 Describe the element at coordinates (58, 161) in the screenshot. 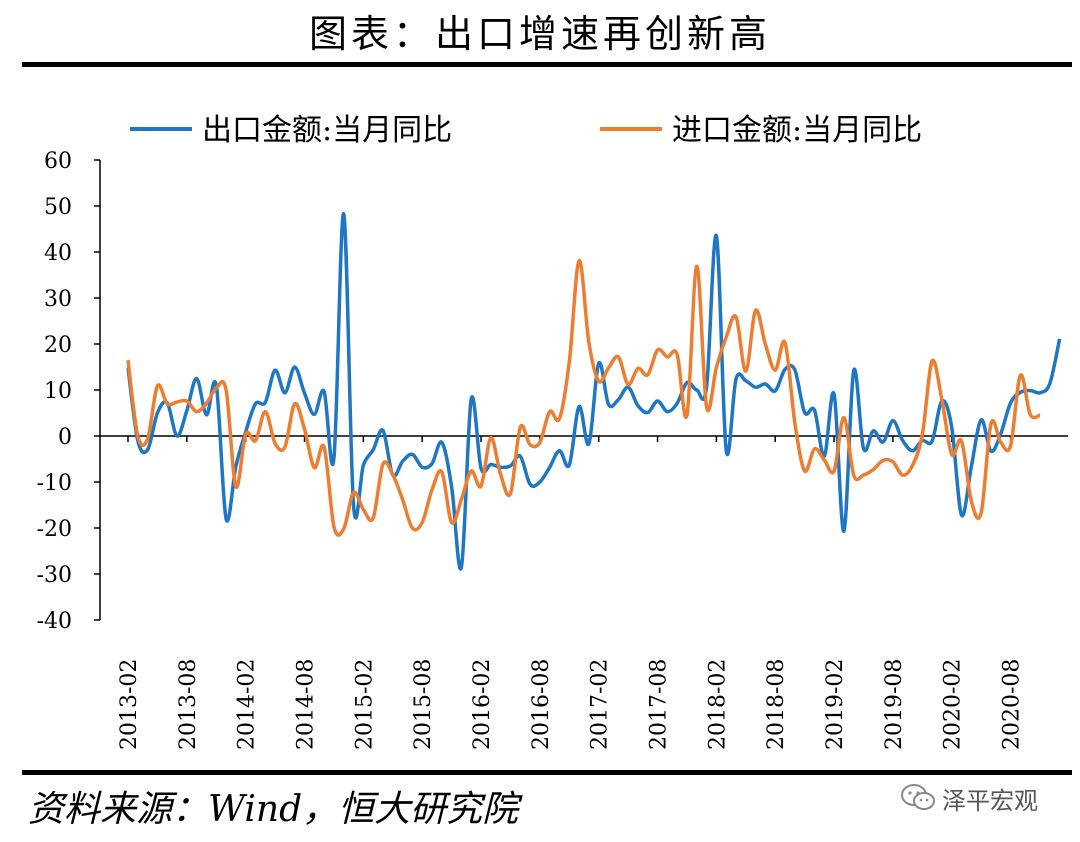

I see `y-tick-label: 60` at that location.